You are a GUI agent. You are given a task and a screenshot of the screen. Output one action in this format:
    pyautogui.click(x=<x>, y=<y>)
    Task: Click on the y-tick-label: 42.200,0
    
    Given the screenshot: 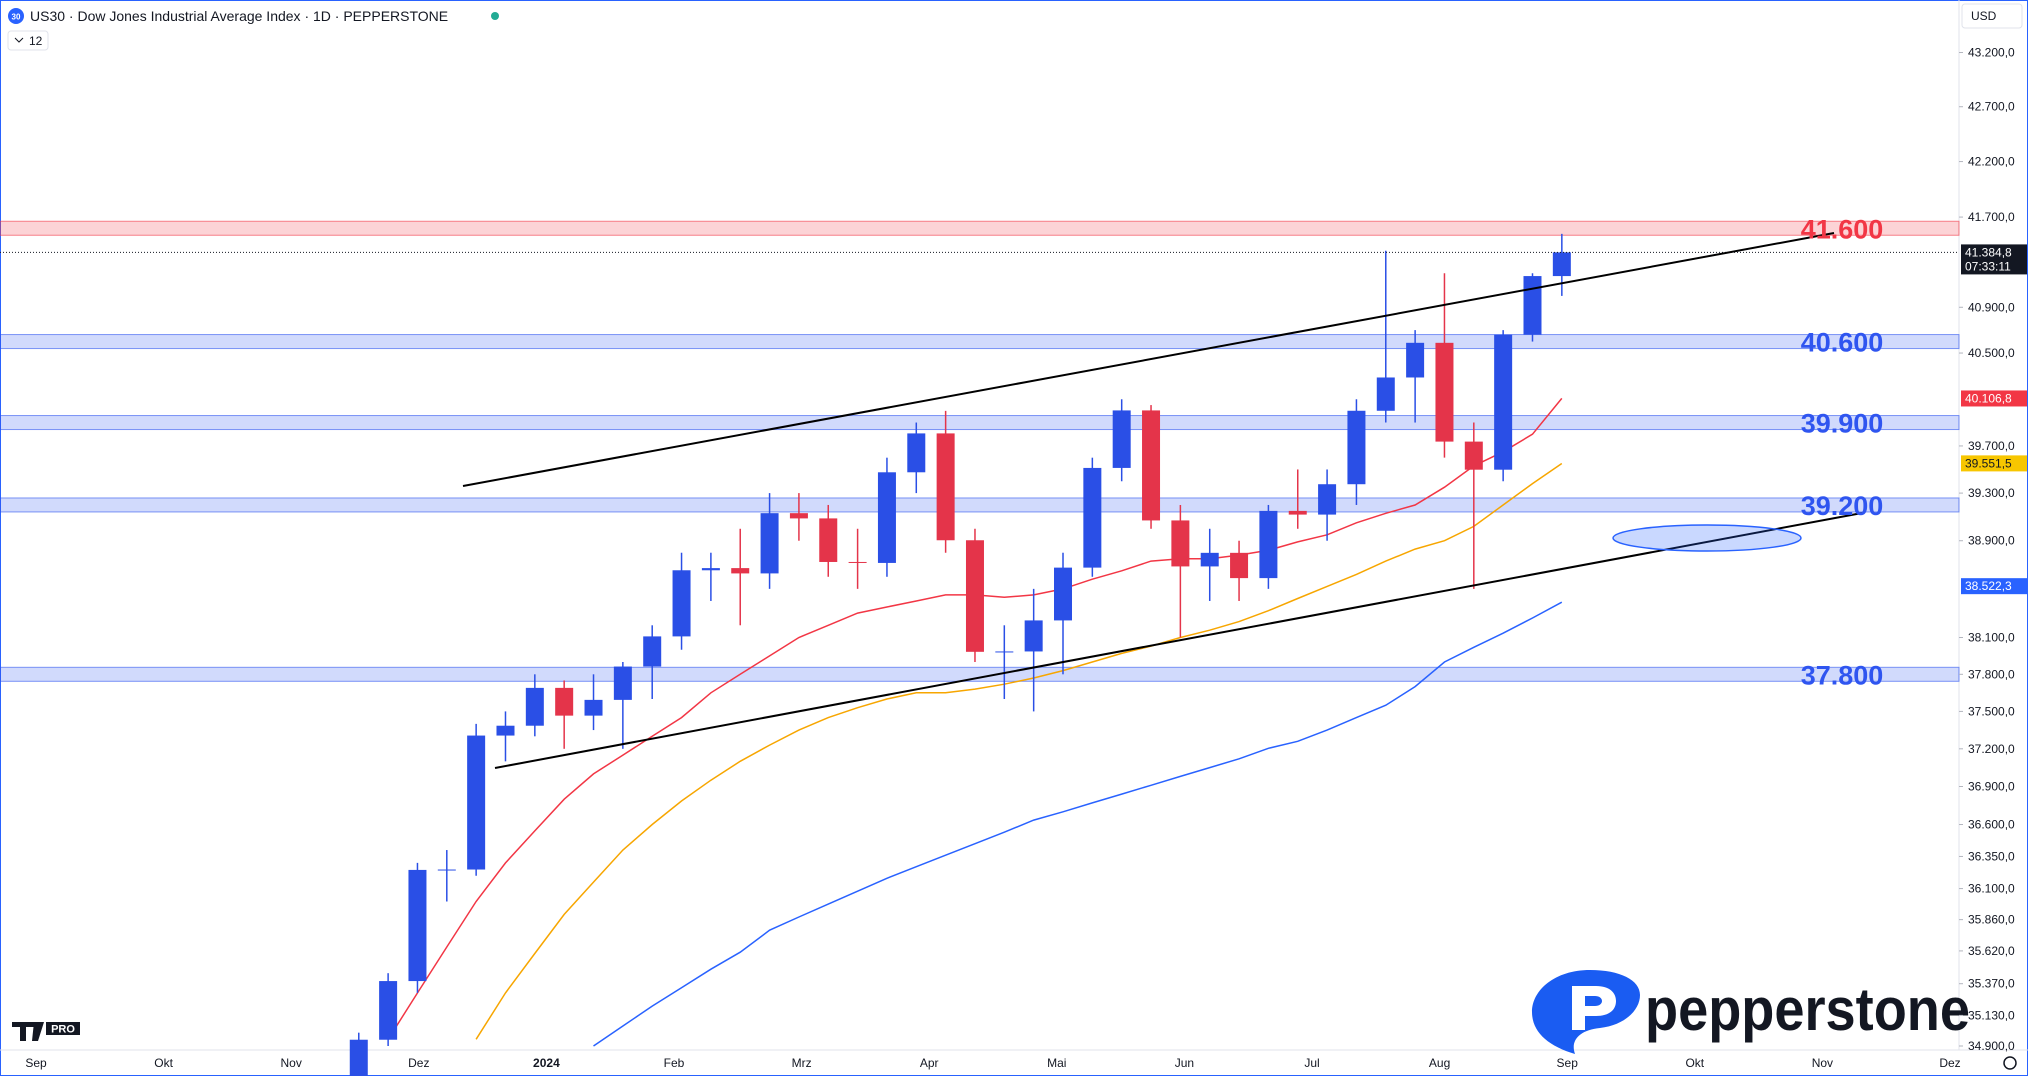 What is the action you would take?
    pyautogui.click(x=1991, y=162)
    